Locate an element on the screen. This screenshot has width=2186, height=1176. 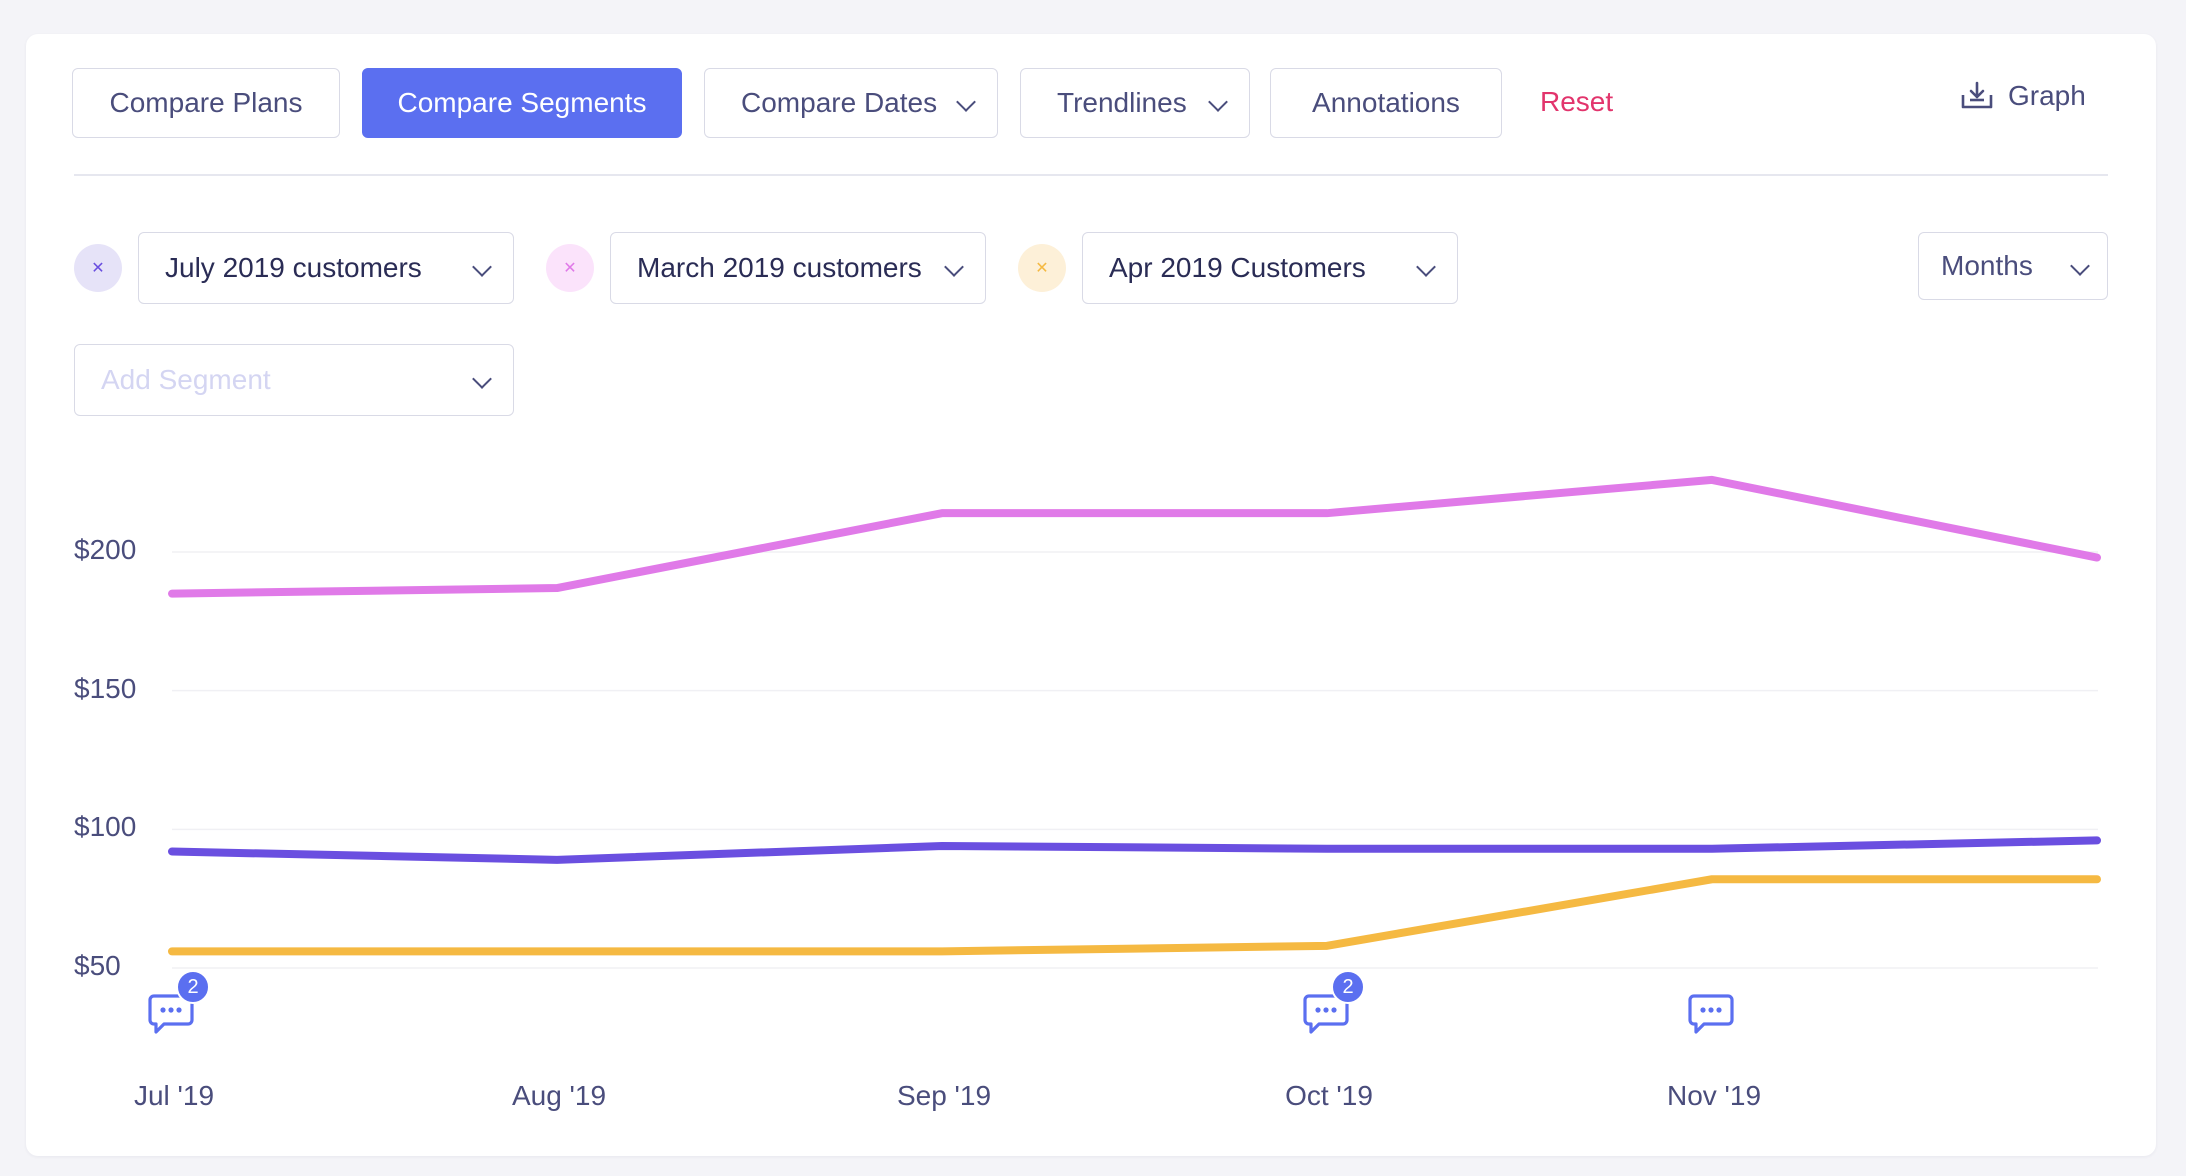
annotation-marker is located at coordinates (1712, 1014).